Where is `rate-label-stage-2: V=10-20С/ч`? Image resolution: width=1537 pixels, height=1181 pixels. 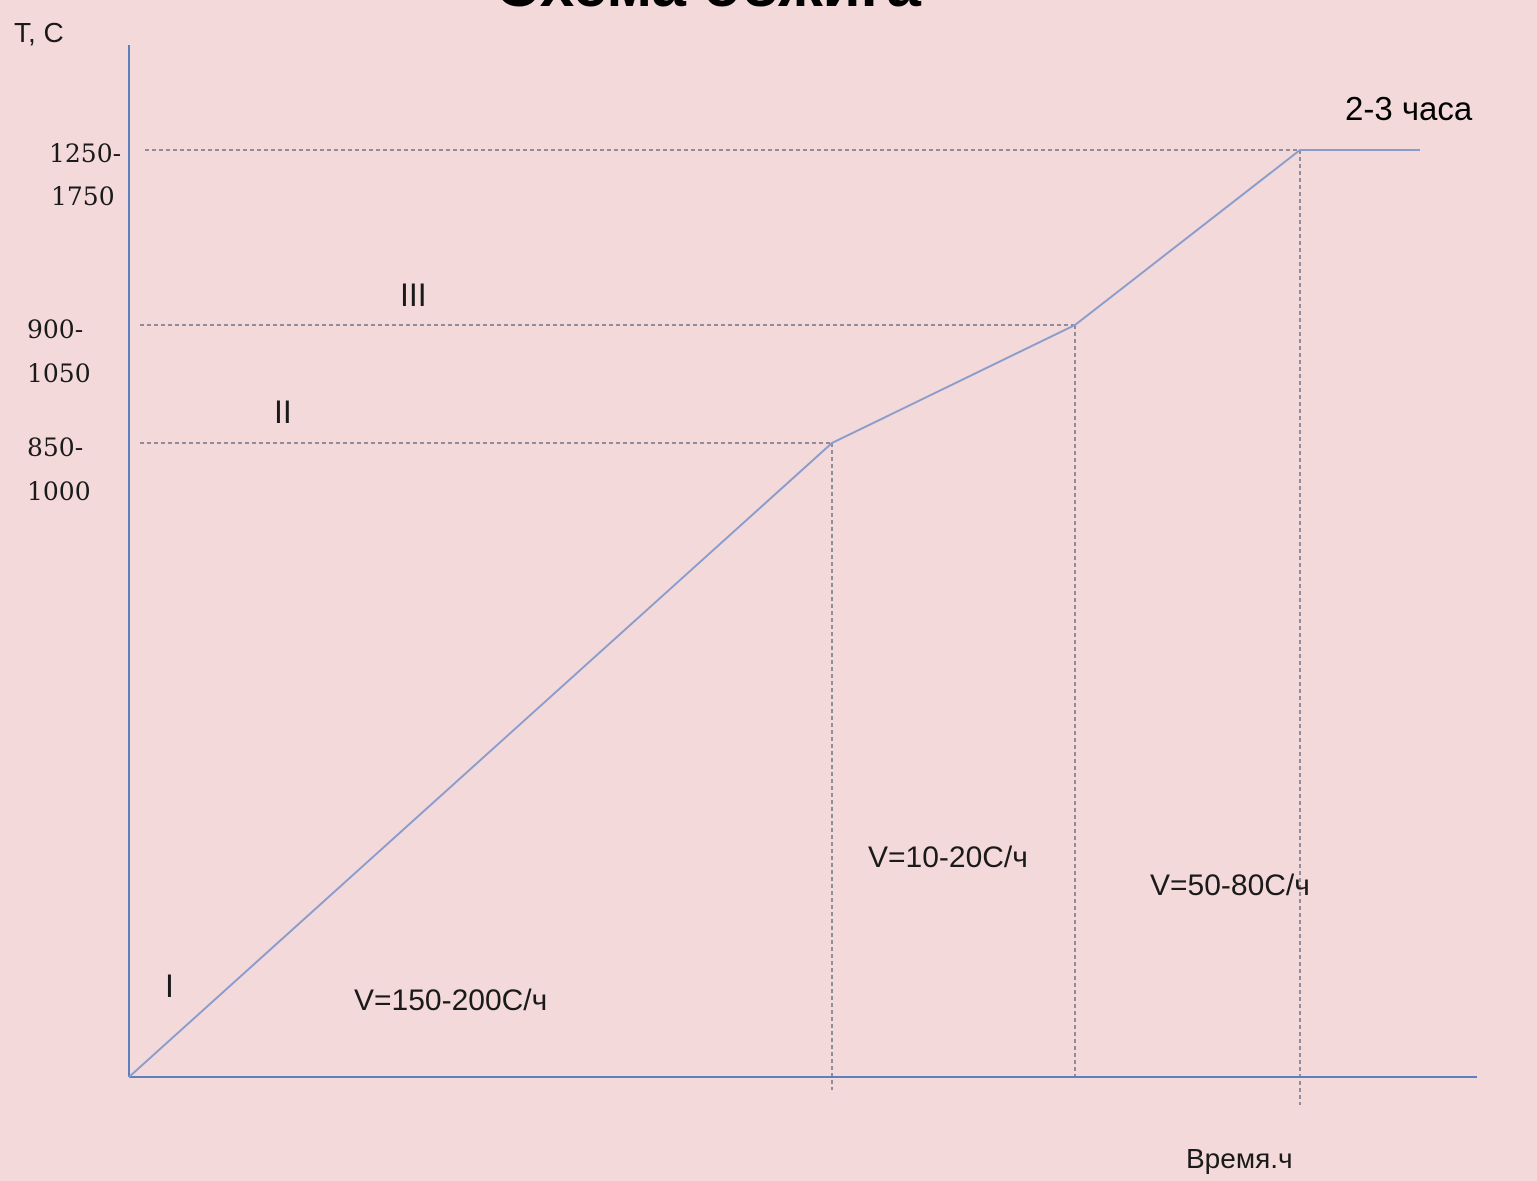 rate-label-stage-2: V=10-20С/ч is located at coordinates (948, 857).